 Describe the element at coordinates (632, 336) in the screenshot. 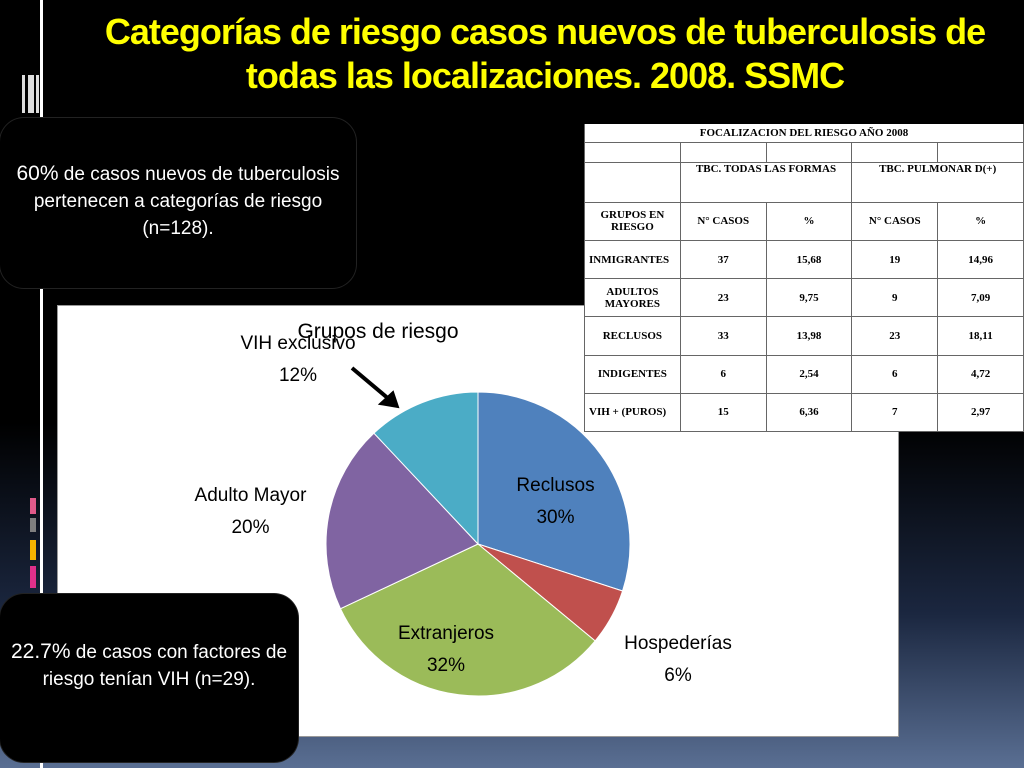

I see `table-cell: RECLUSOS` at that location.